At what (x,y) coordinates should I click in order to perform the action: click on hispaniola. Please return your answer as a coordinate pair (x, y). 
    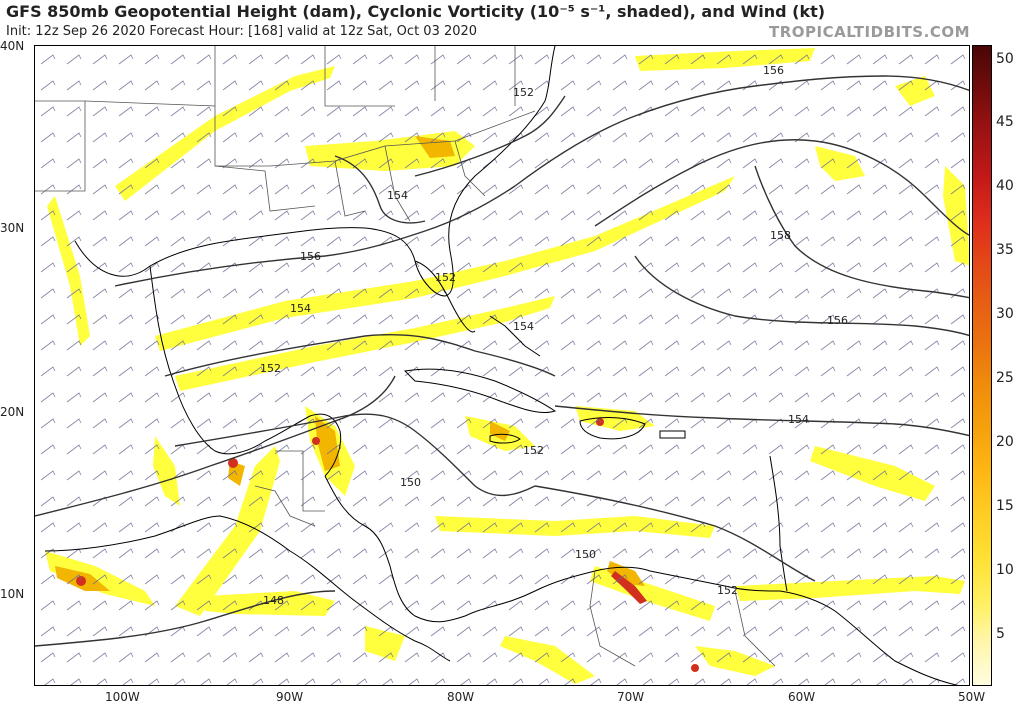
    Looking at the image, I should click on (612, 428).